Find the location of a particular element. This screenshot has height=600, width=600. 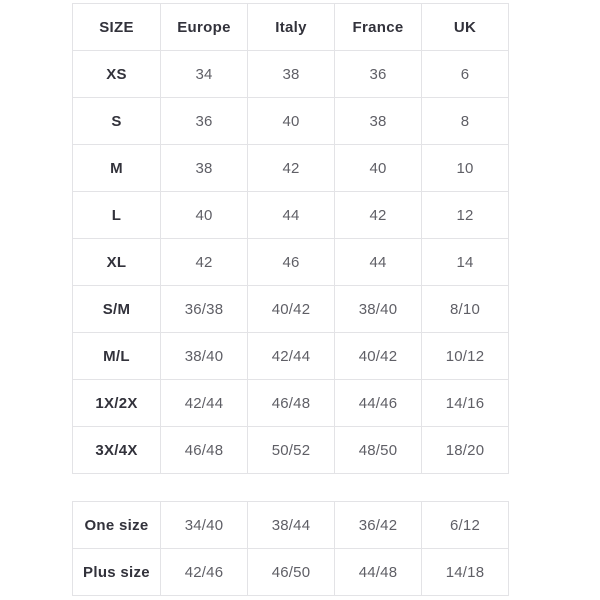

table-row: One size 34/40 38/44 36/42 6/12 is located at coordinates (290, 525).